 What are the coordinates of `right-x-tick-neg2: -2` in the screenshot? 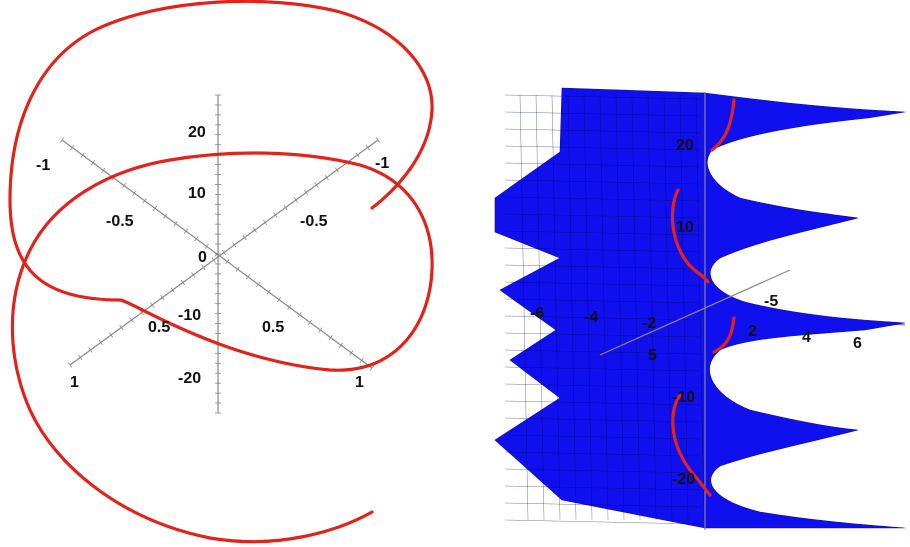 It's located at (649, 323).